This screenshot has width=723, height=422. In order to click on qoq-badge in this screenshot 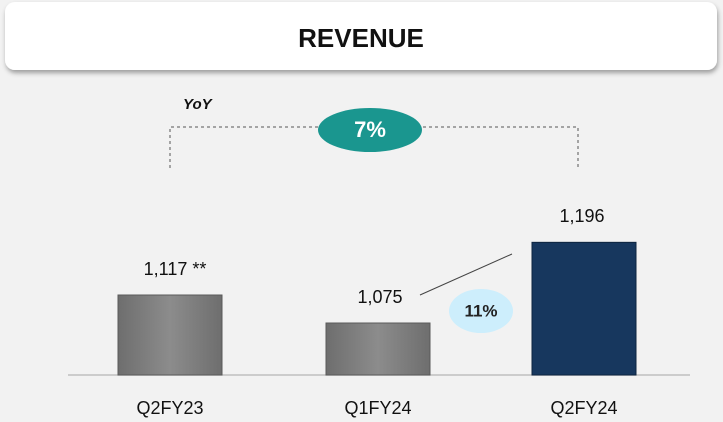, I will do `click(481, 311)`.